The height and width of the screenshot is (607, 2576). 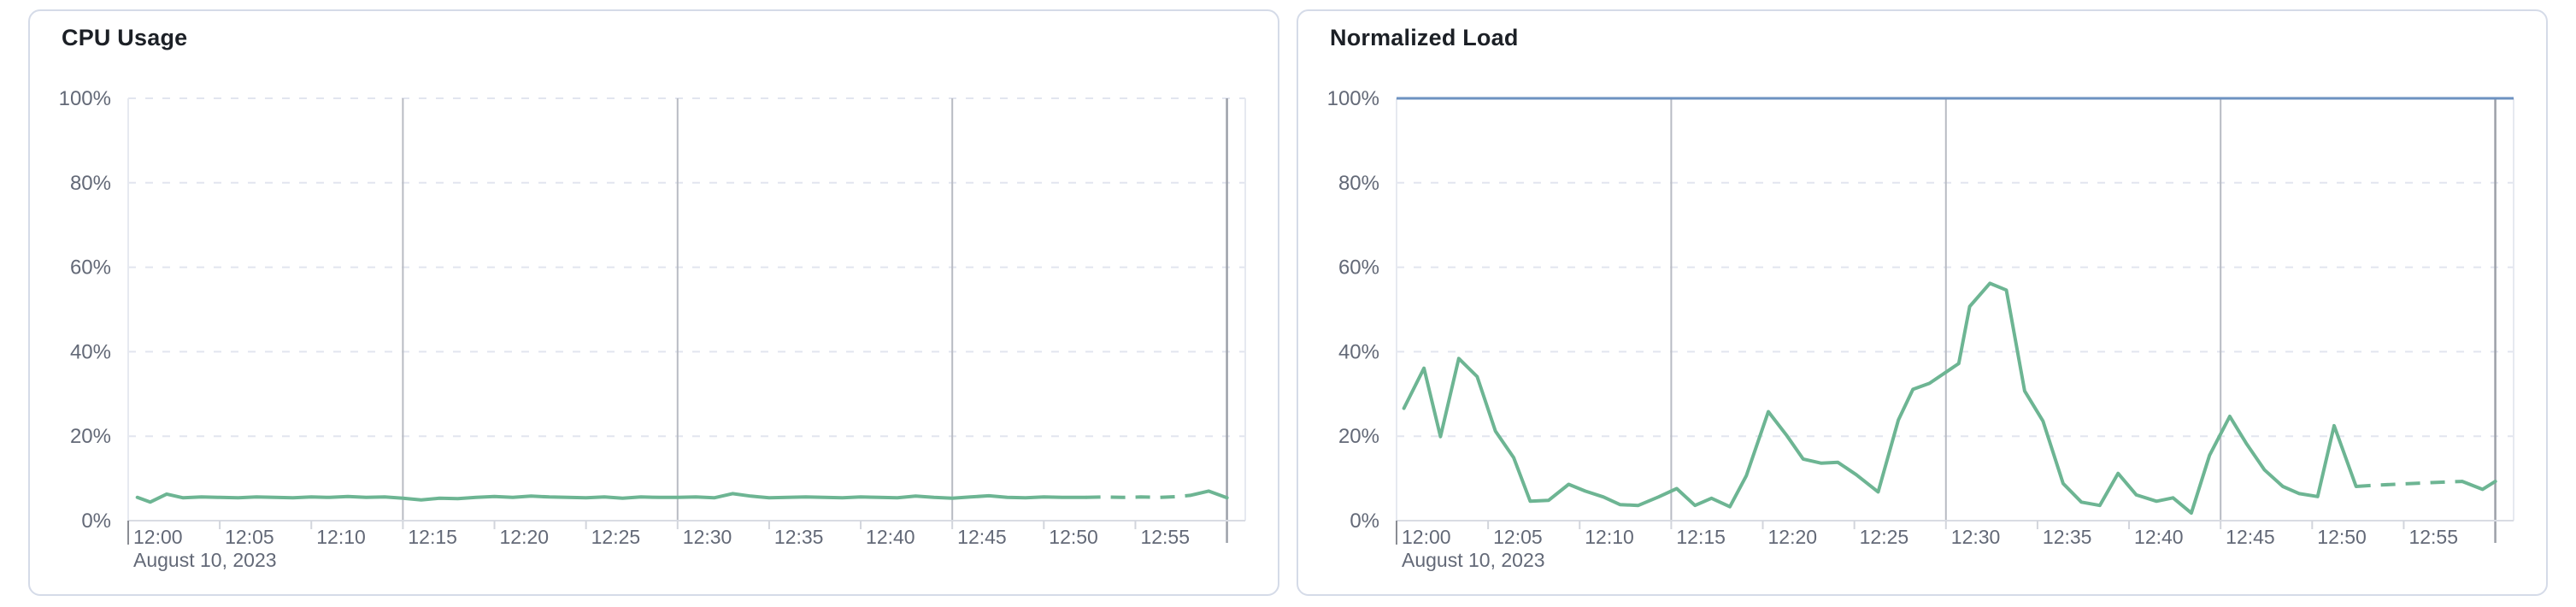 I want to click on series-segment-normalized-load-dashed, so click(x=2409, y=484).